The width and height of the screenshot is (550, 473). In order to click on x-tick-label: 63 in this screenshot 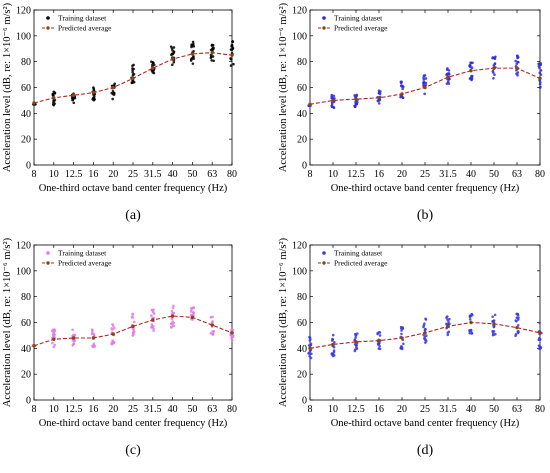, I will do `click(212, 409)`.